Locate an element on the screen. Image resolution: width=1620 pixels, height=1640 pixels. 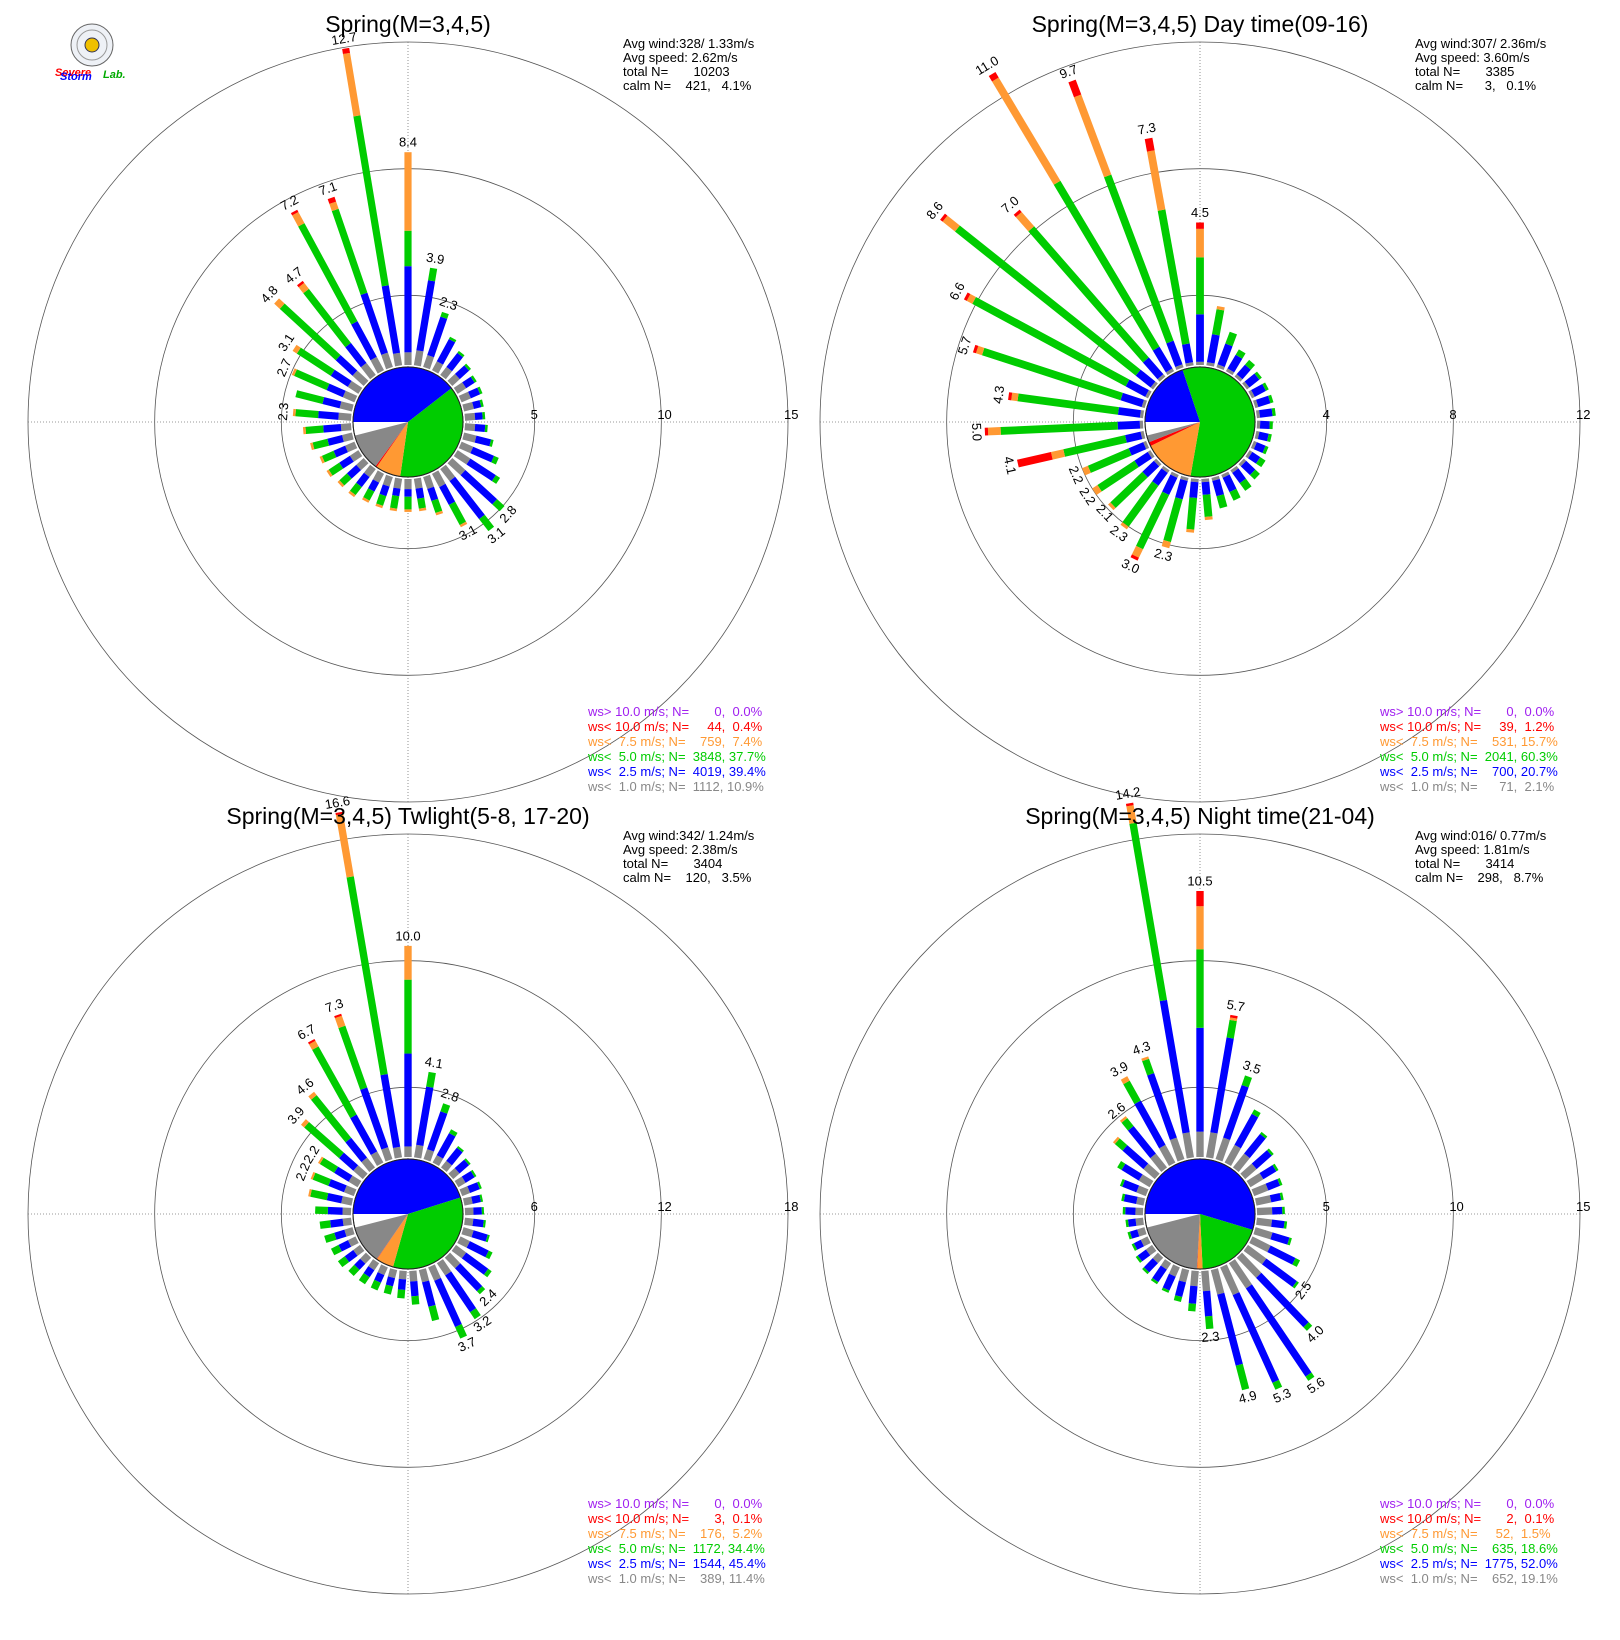
stats-line: calm N= 298, 8.7% is located at coordinates (1479, 877).